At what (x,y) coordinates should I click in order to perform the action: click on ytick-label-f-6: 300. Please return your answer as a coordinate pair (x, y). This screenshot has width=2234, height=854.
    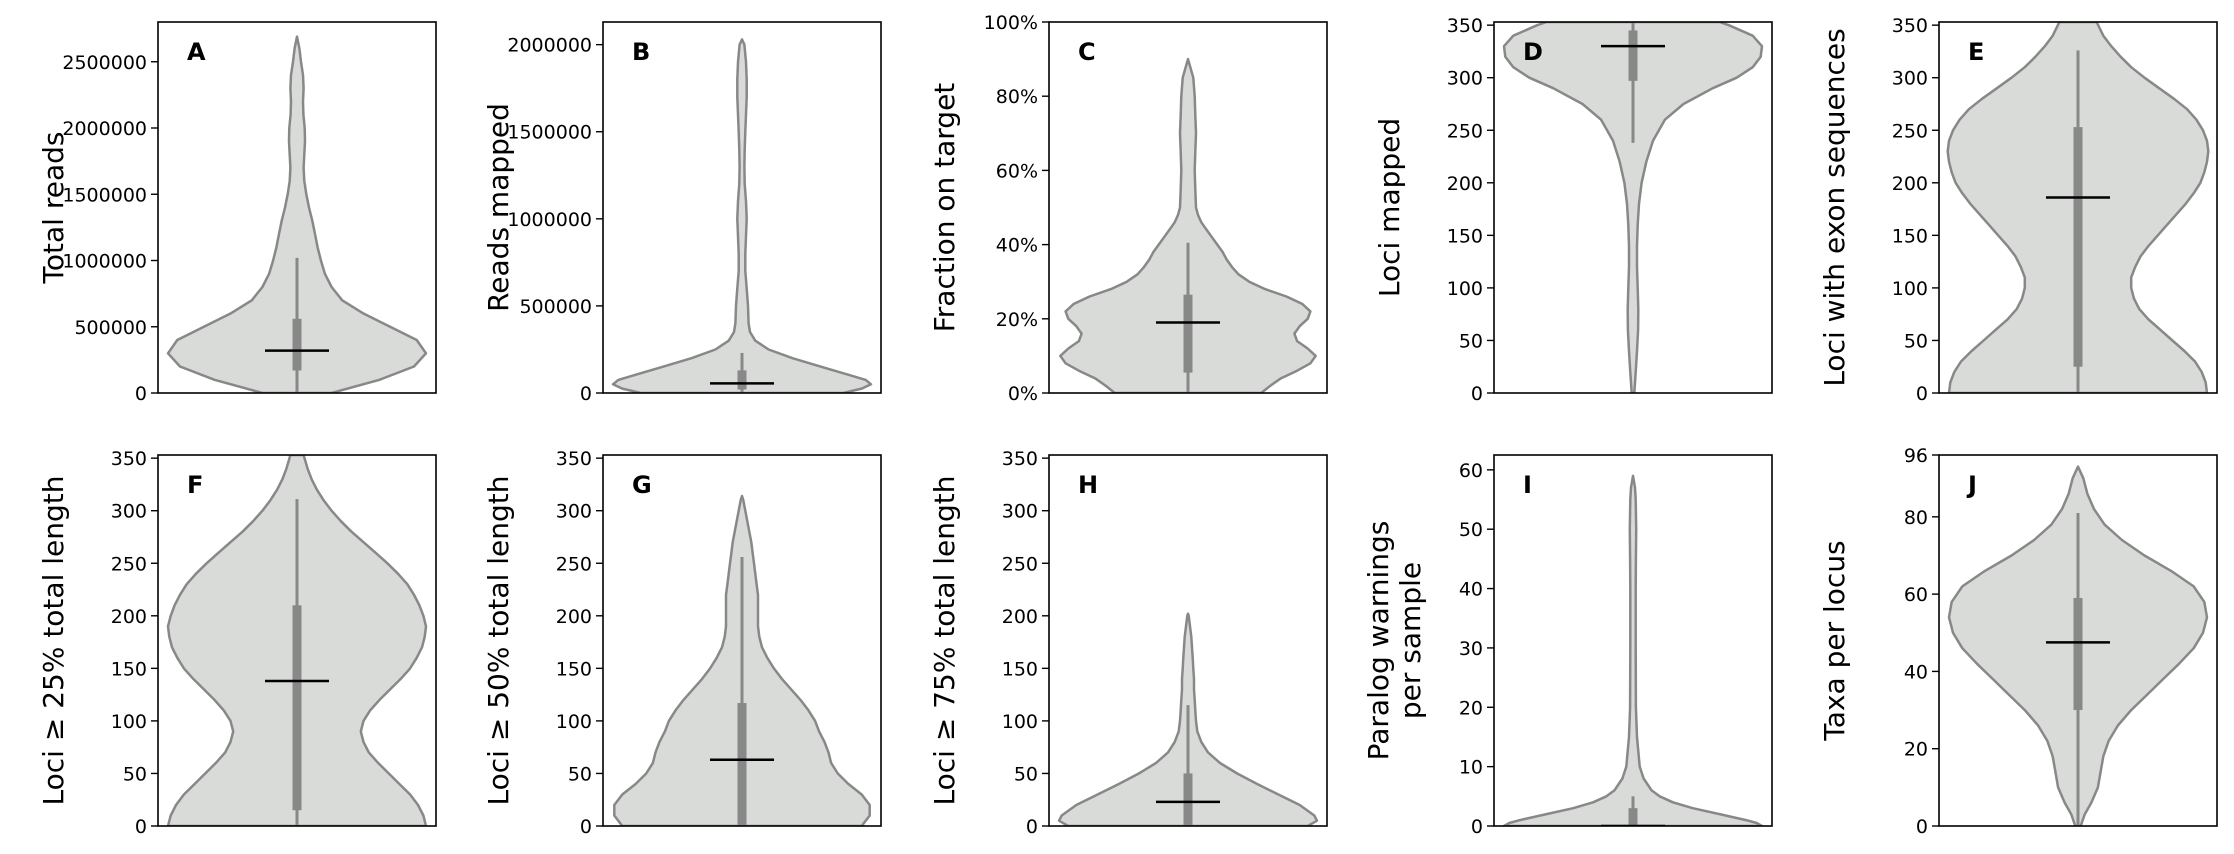
    Looking at the image, I should click on (129, 512).